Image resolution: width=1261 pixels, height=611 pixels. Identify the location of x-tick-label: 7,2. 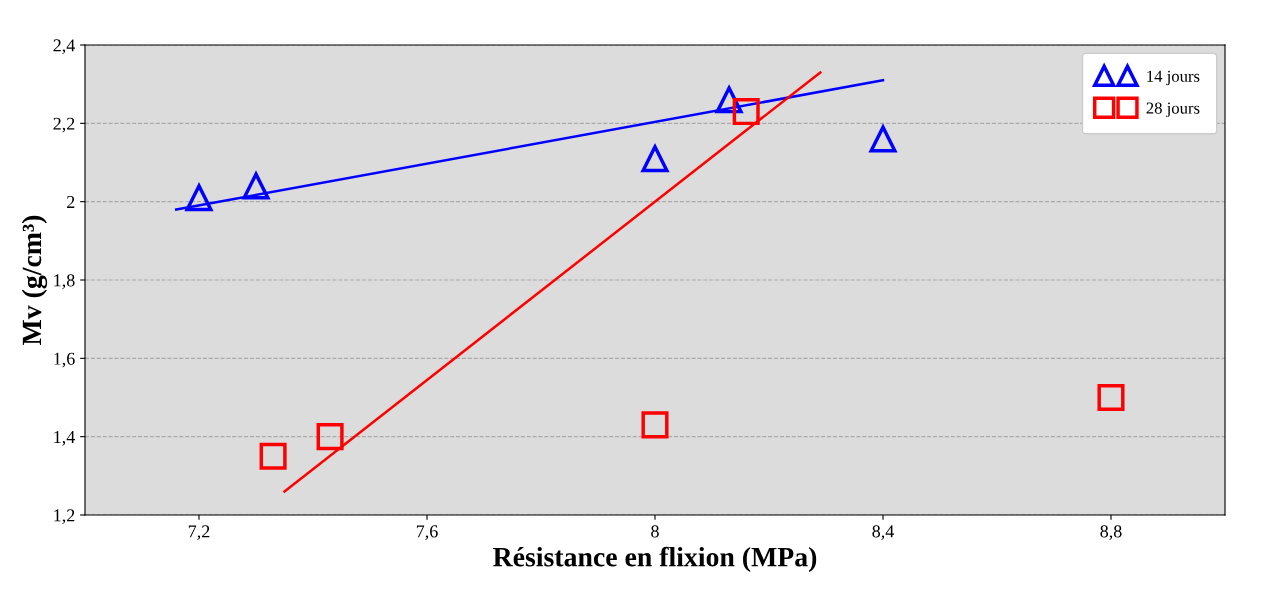
(199, 533).